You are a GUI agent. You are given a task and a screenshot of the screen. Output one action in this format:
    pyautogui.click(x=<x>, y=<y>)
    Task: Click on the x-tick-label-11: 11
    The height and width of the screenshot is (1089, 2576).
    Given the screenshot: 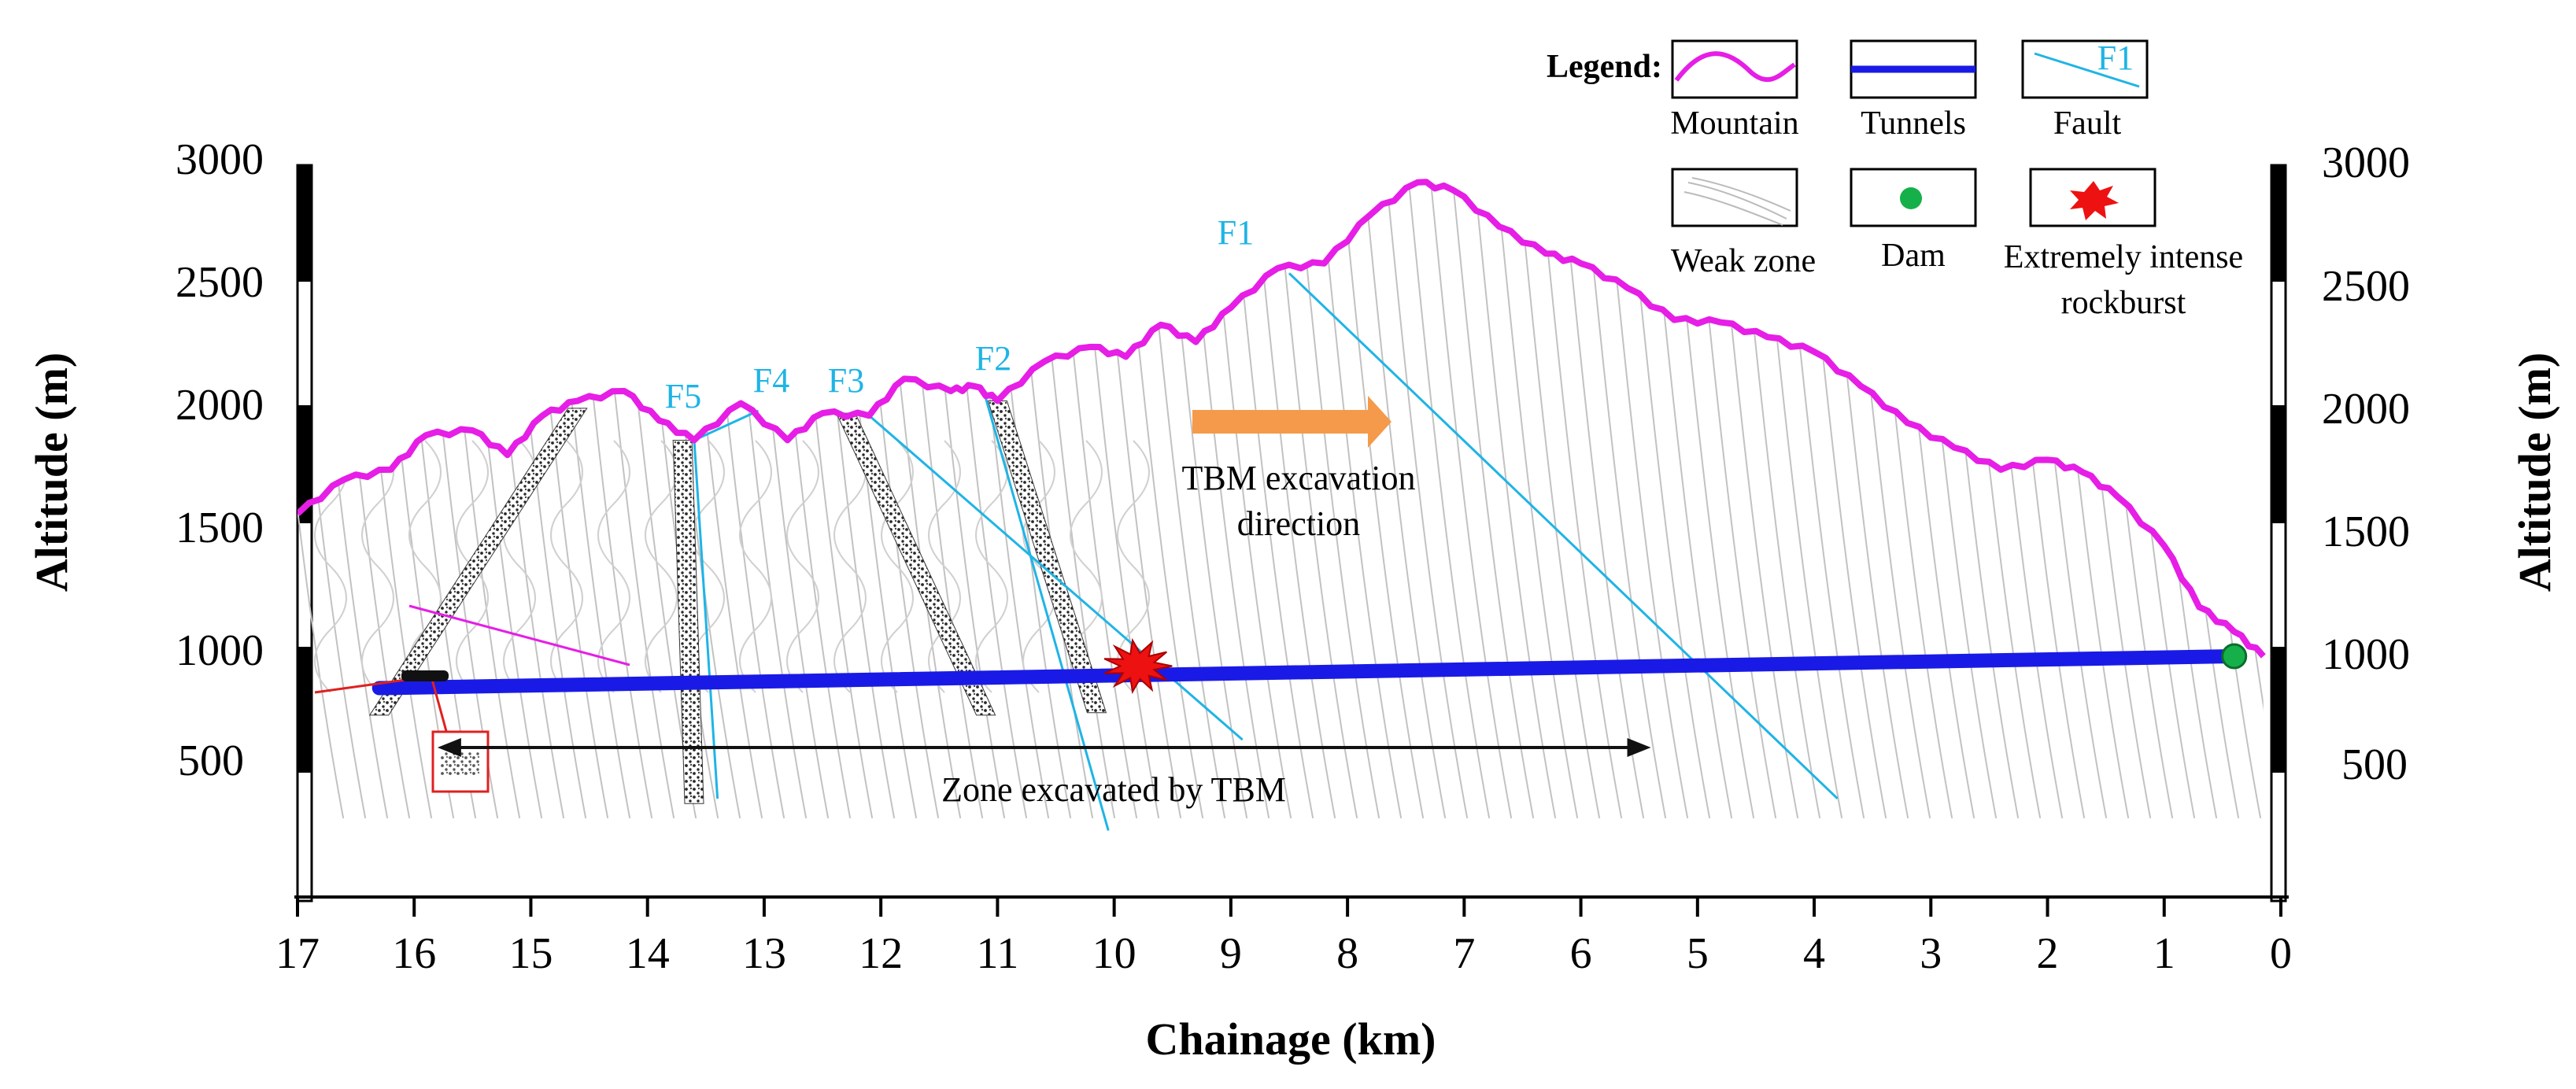 What is the action you would take?
    pyautogui.click(x=997, y=954)
    